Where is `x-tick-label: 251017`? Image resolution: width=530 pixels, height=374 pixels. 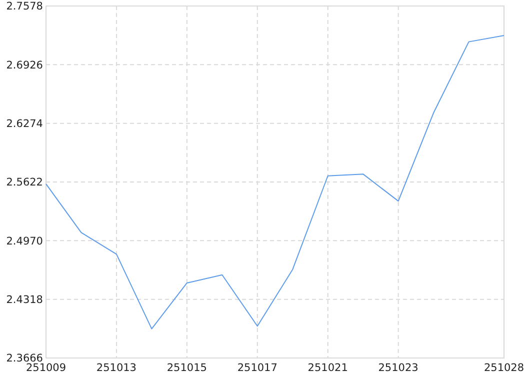 x-tick-label: 251017 is located at coordinates (257, 368).